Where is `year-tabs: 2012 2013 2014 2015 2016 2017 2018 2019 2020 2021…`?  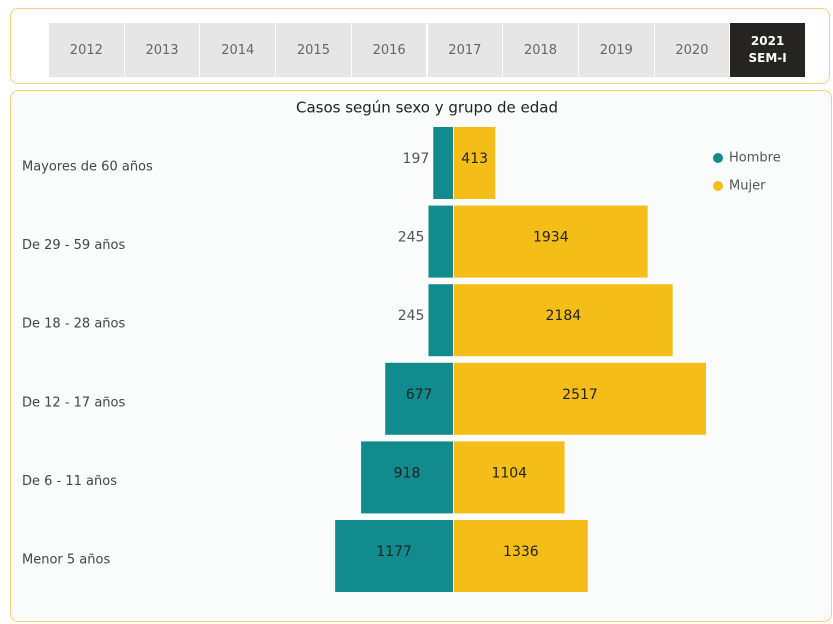
year-tabs: 2012 2013 2014 2015 2016 2017 2018 2019 2020 2021… is located at coordinates (420, 46).